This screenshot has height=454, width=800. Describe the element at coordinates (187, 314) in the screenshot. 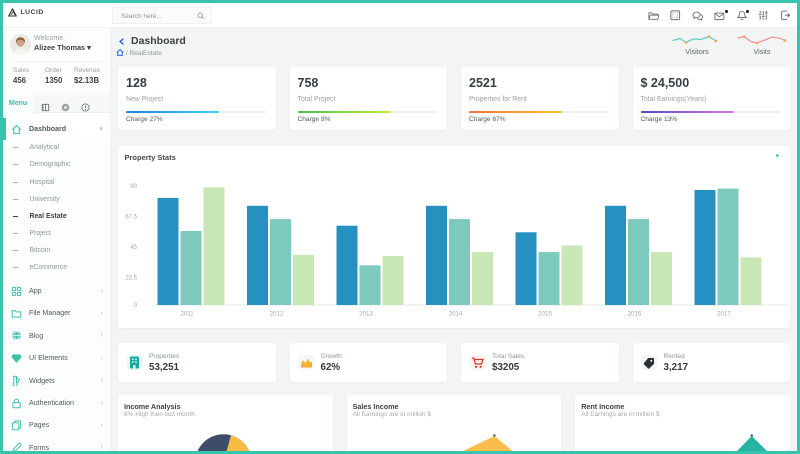

I see `svg-text: 2011` at that location.